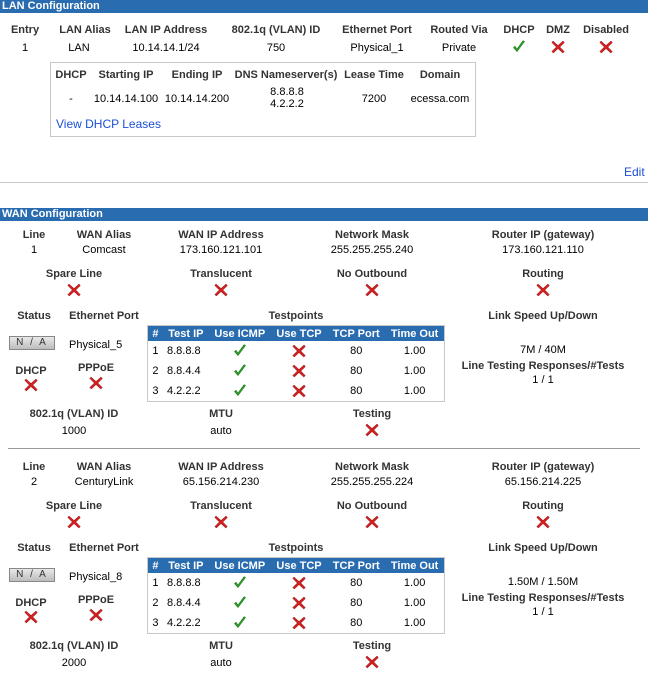 The image size is (648, 676). What do you see at coordinates (324, 182) in the screenshot?
I see `lan-divider` at bounding box center [324, 182].